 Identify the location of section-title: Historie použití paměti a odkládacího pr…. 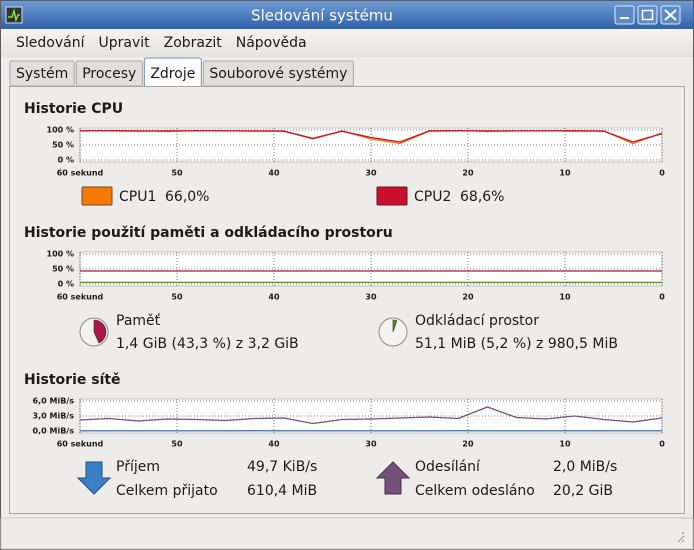
(208, 233).